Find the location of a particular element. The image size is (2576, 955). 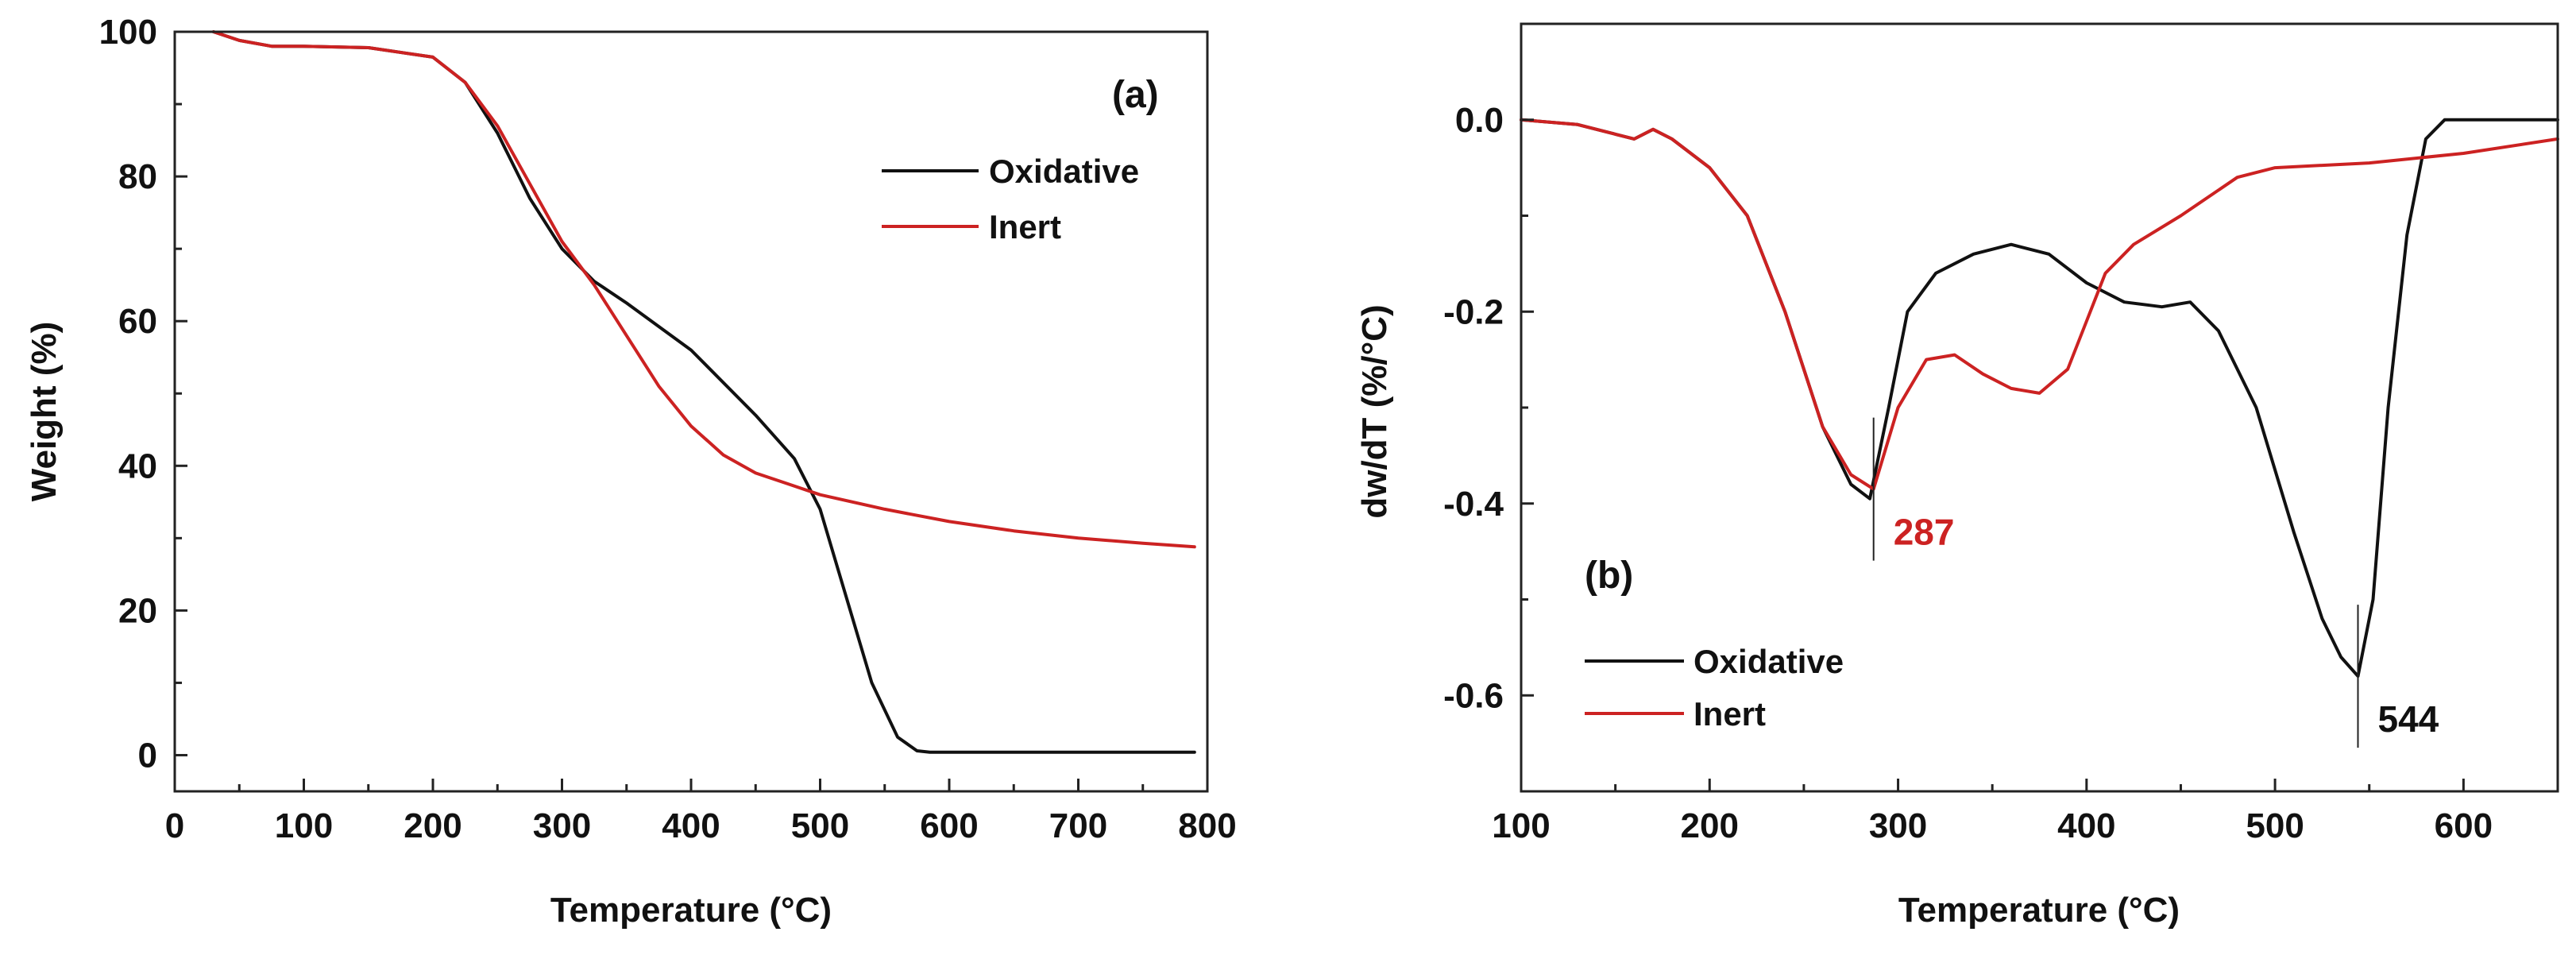

panel-b-y-tick-label: 0.0 is located at coordinates (1479, 120).